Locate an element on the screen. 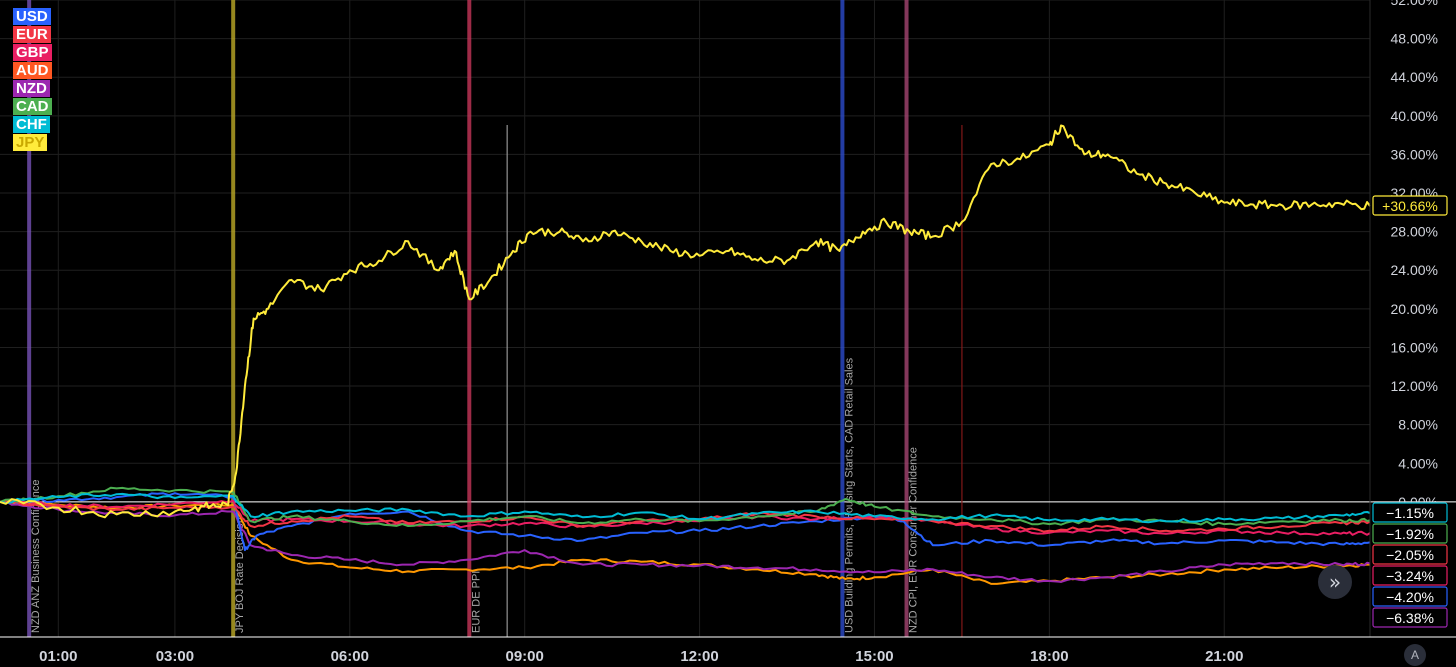 This screenshot has width=1456, height=667. auto-scale-label: A is located at coordinates (1414, 655).